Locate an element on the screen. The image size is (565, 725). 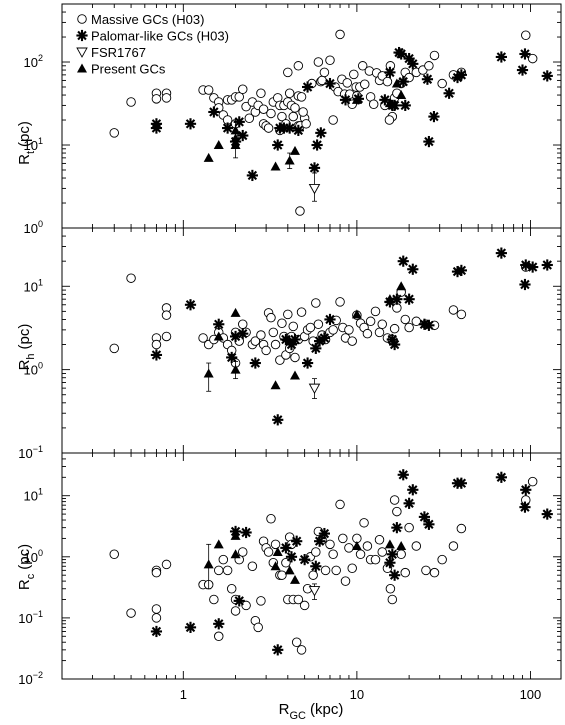
legend-marker is located at coordinates (82, 52).